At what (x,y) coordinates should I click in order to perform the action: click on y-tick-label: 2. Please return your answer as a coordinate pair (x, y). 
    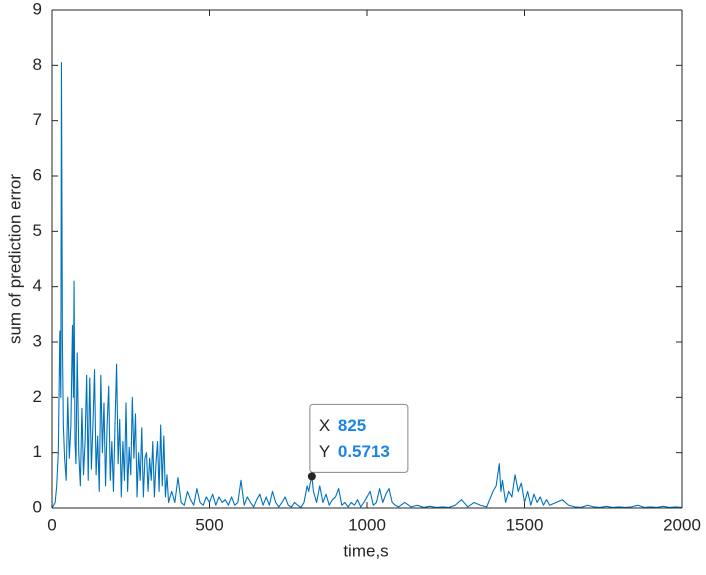
    Looking at the image, I should click on (37, 396).